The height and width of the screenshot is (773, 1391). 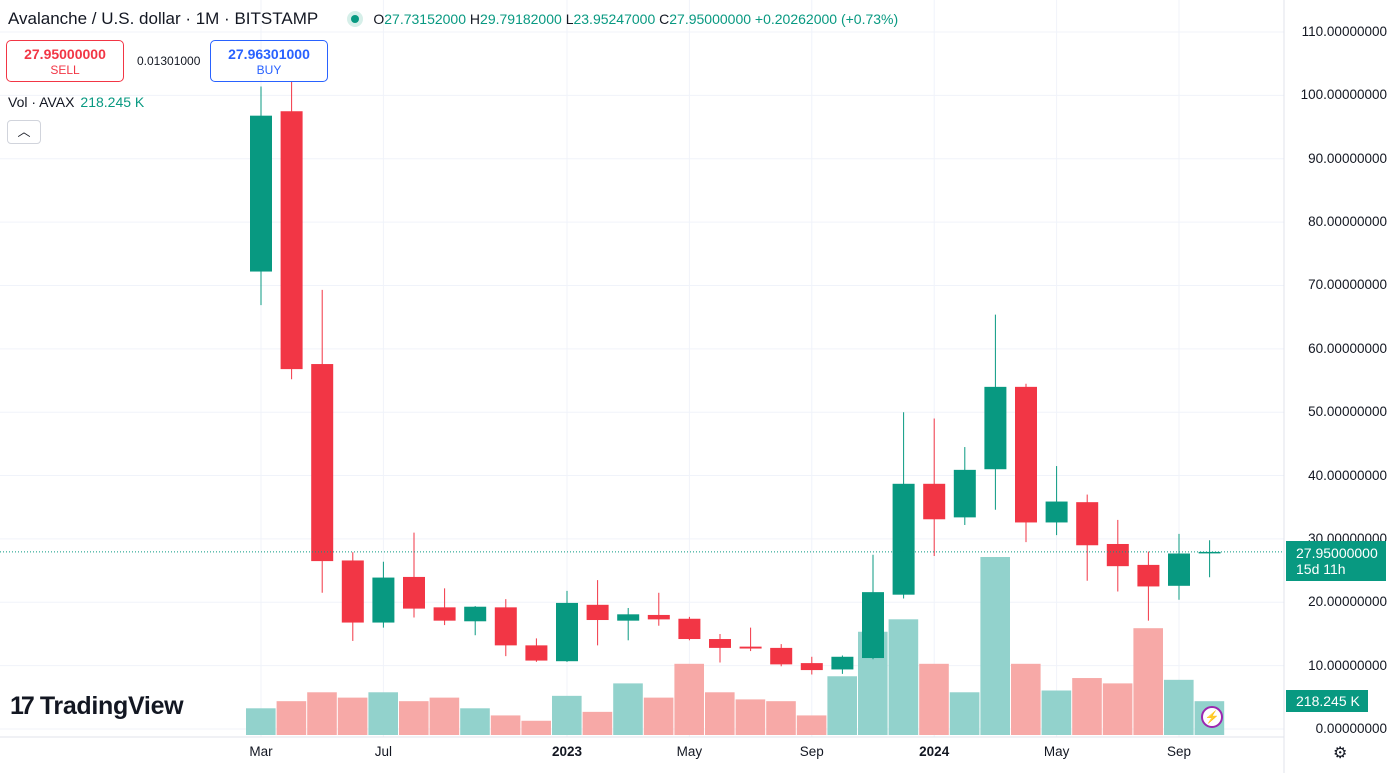 I want to click on chevron-up-icon: ︿, so click(x=24, y=131).